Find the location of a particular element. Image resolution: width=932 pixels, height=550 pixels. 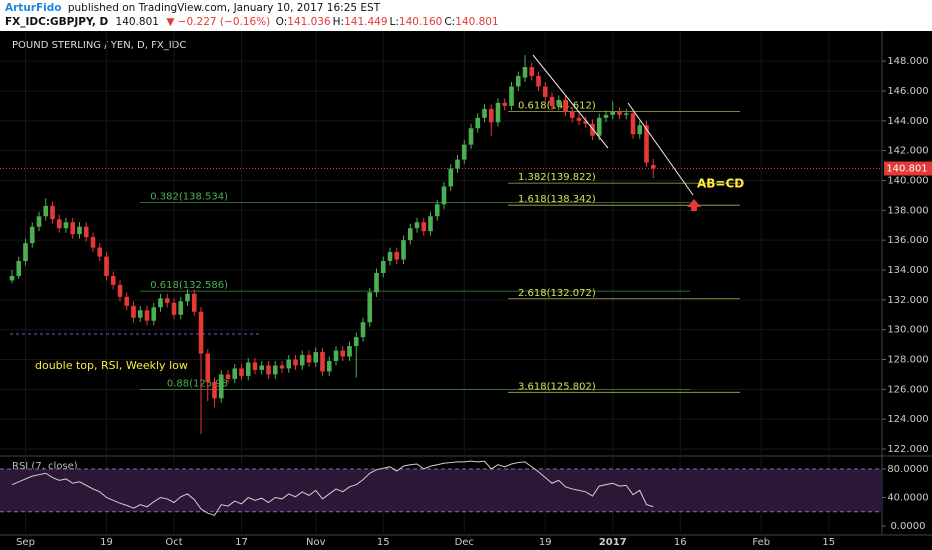

header-bar is located at coordinates (466, 15).